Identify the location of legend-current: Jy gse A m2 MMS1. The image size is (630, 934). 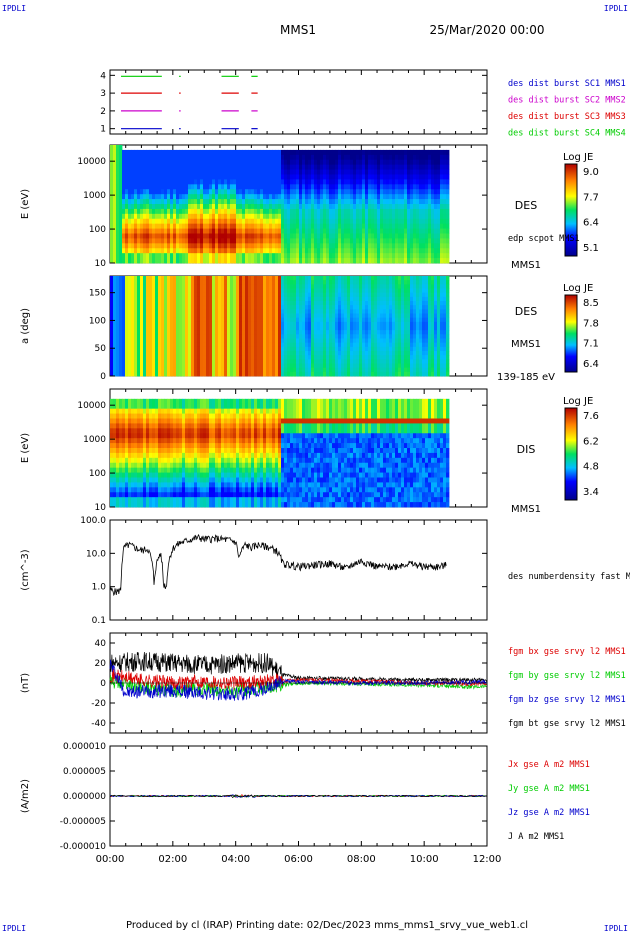
(549, 789).